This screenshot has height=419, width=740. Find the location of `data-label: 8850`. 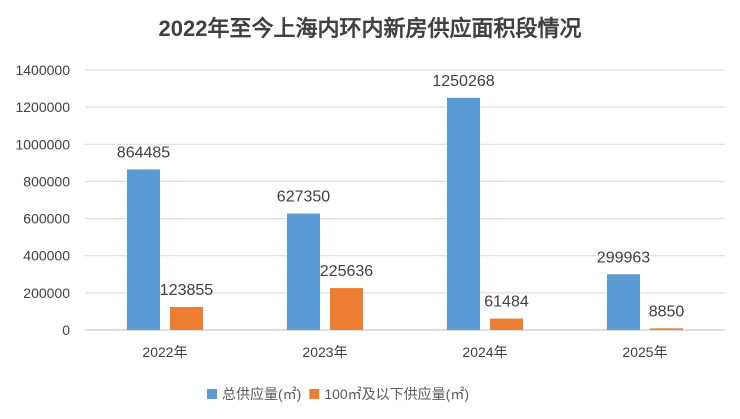

data-label: 8850 is located at coordinates (667, 311).